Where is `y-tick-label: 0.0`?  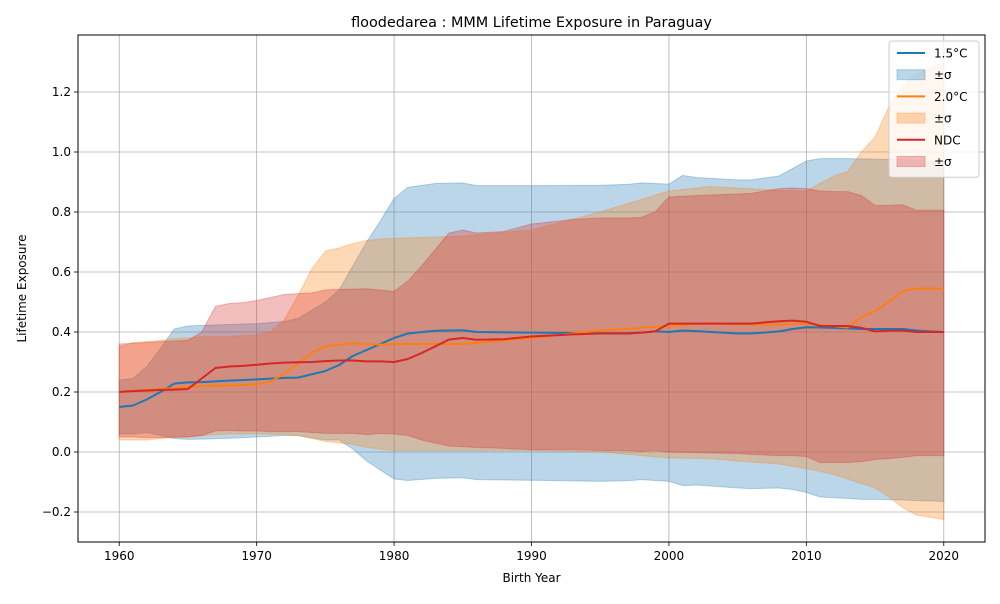
y-tick-label: 0.0 is located at coordinates (61, 452).